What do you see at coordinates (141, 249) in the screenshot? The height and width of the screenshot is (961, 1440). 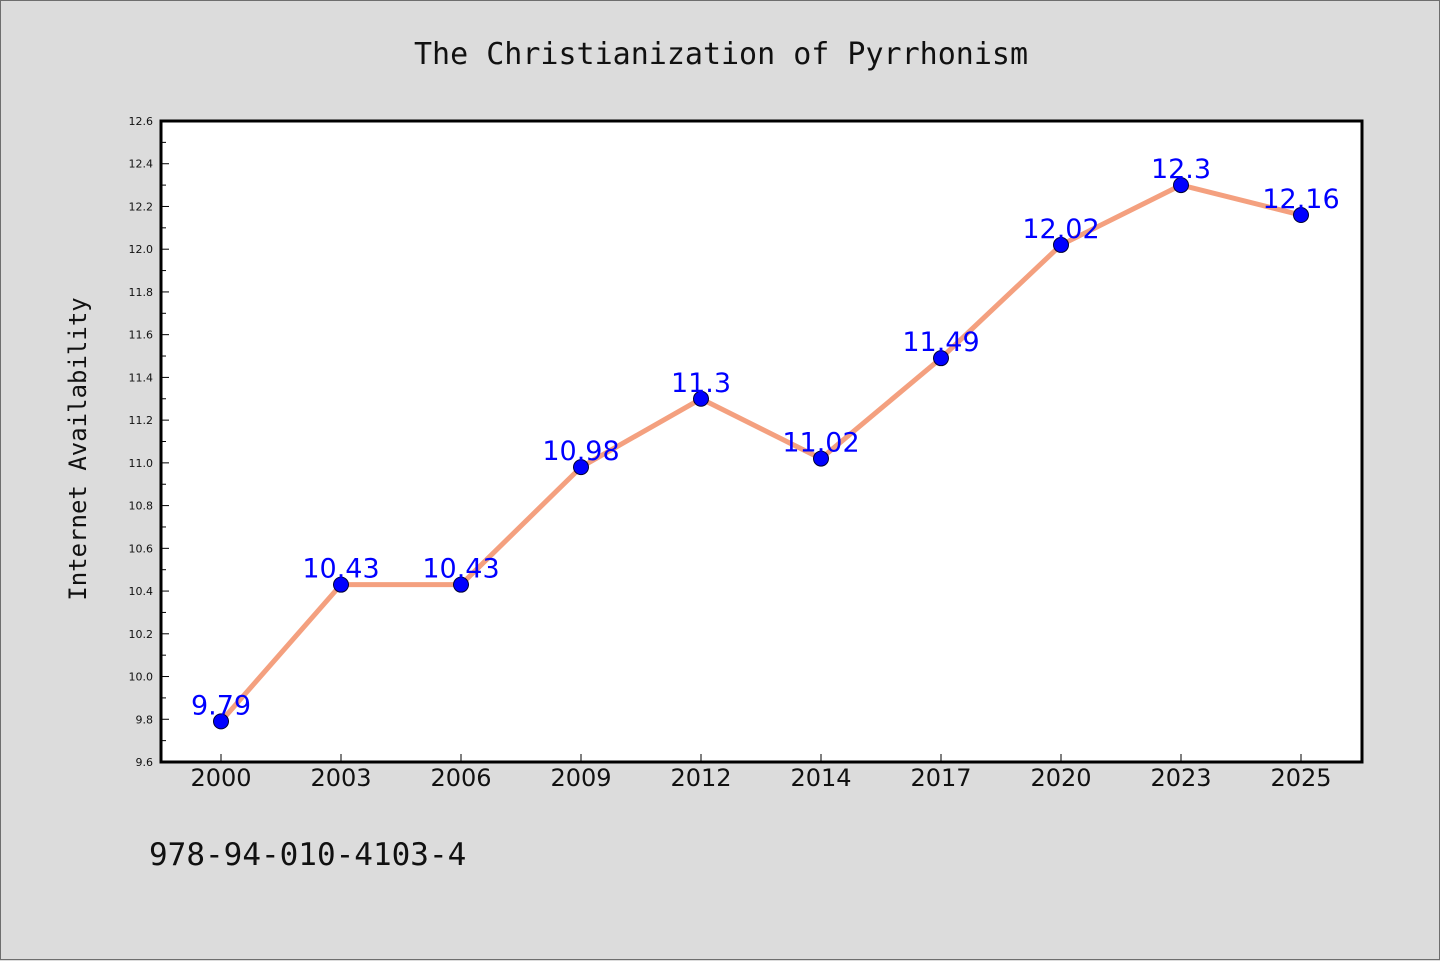 I see `y-tick-label: 12.0` at bounding box center [141, 249].